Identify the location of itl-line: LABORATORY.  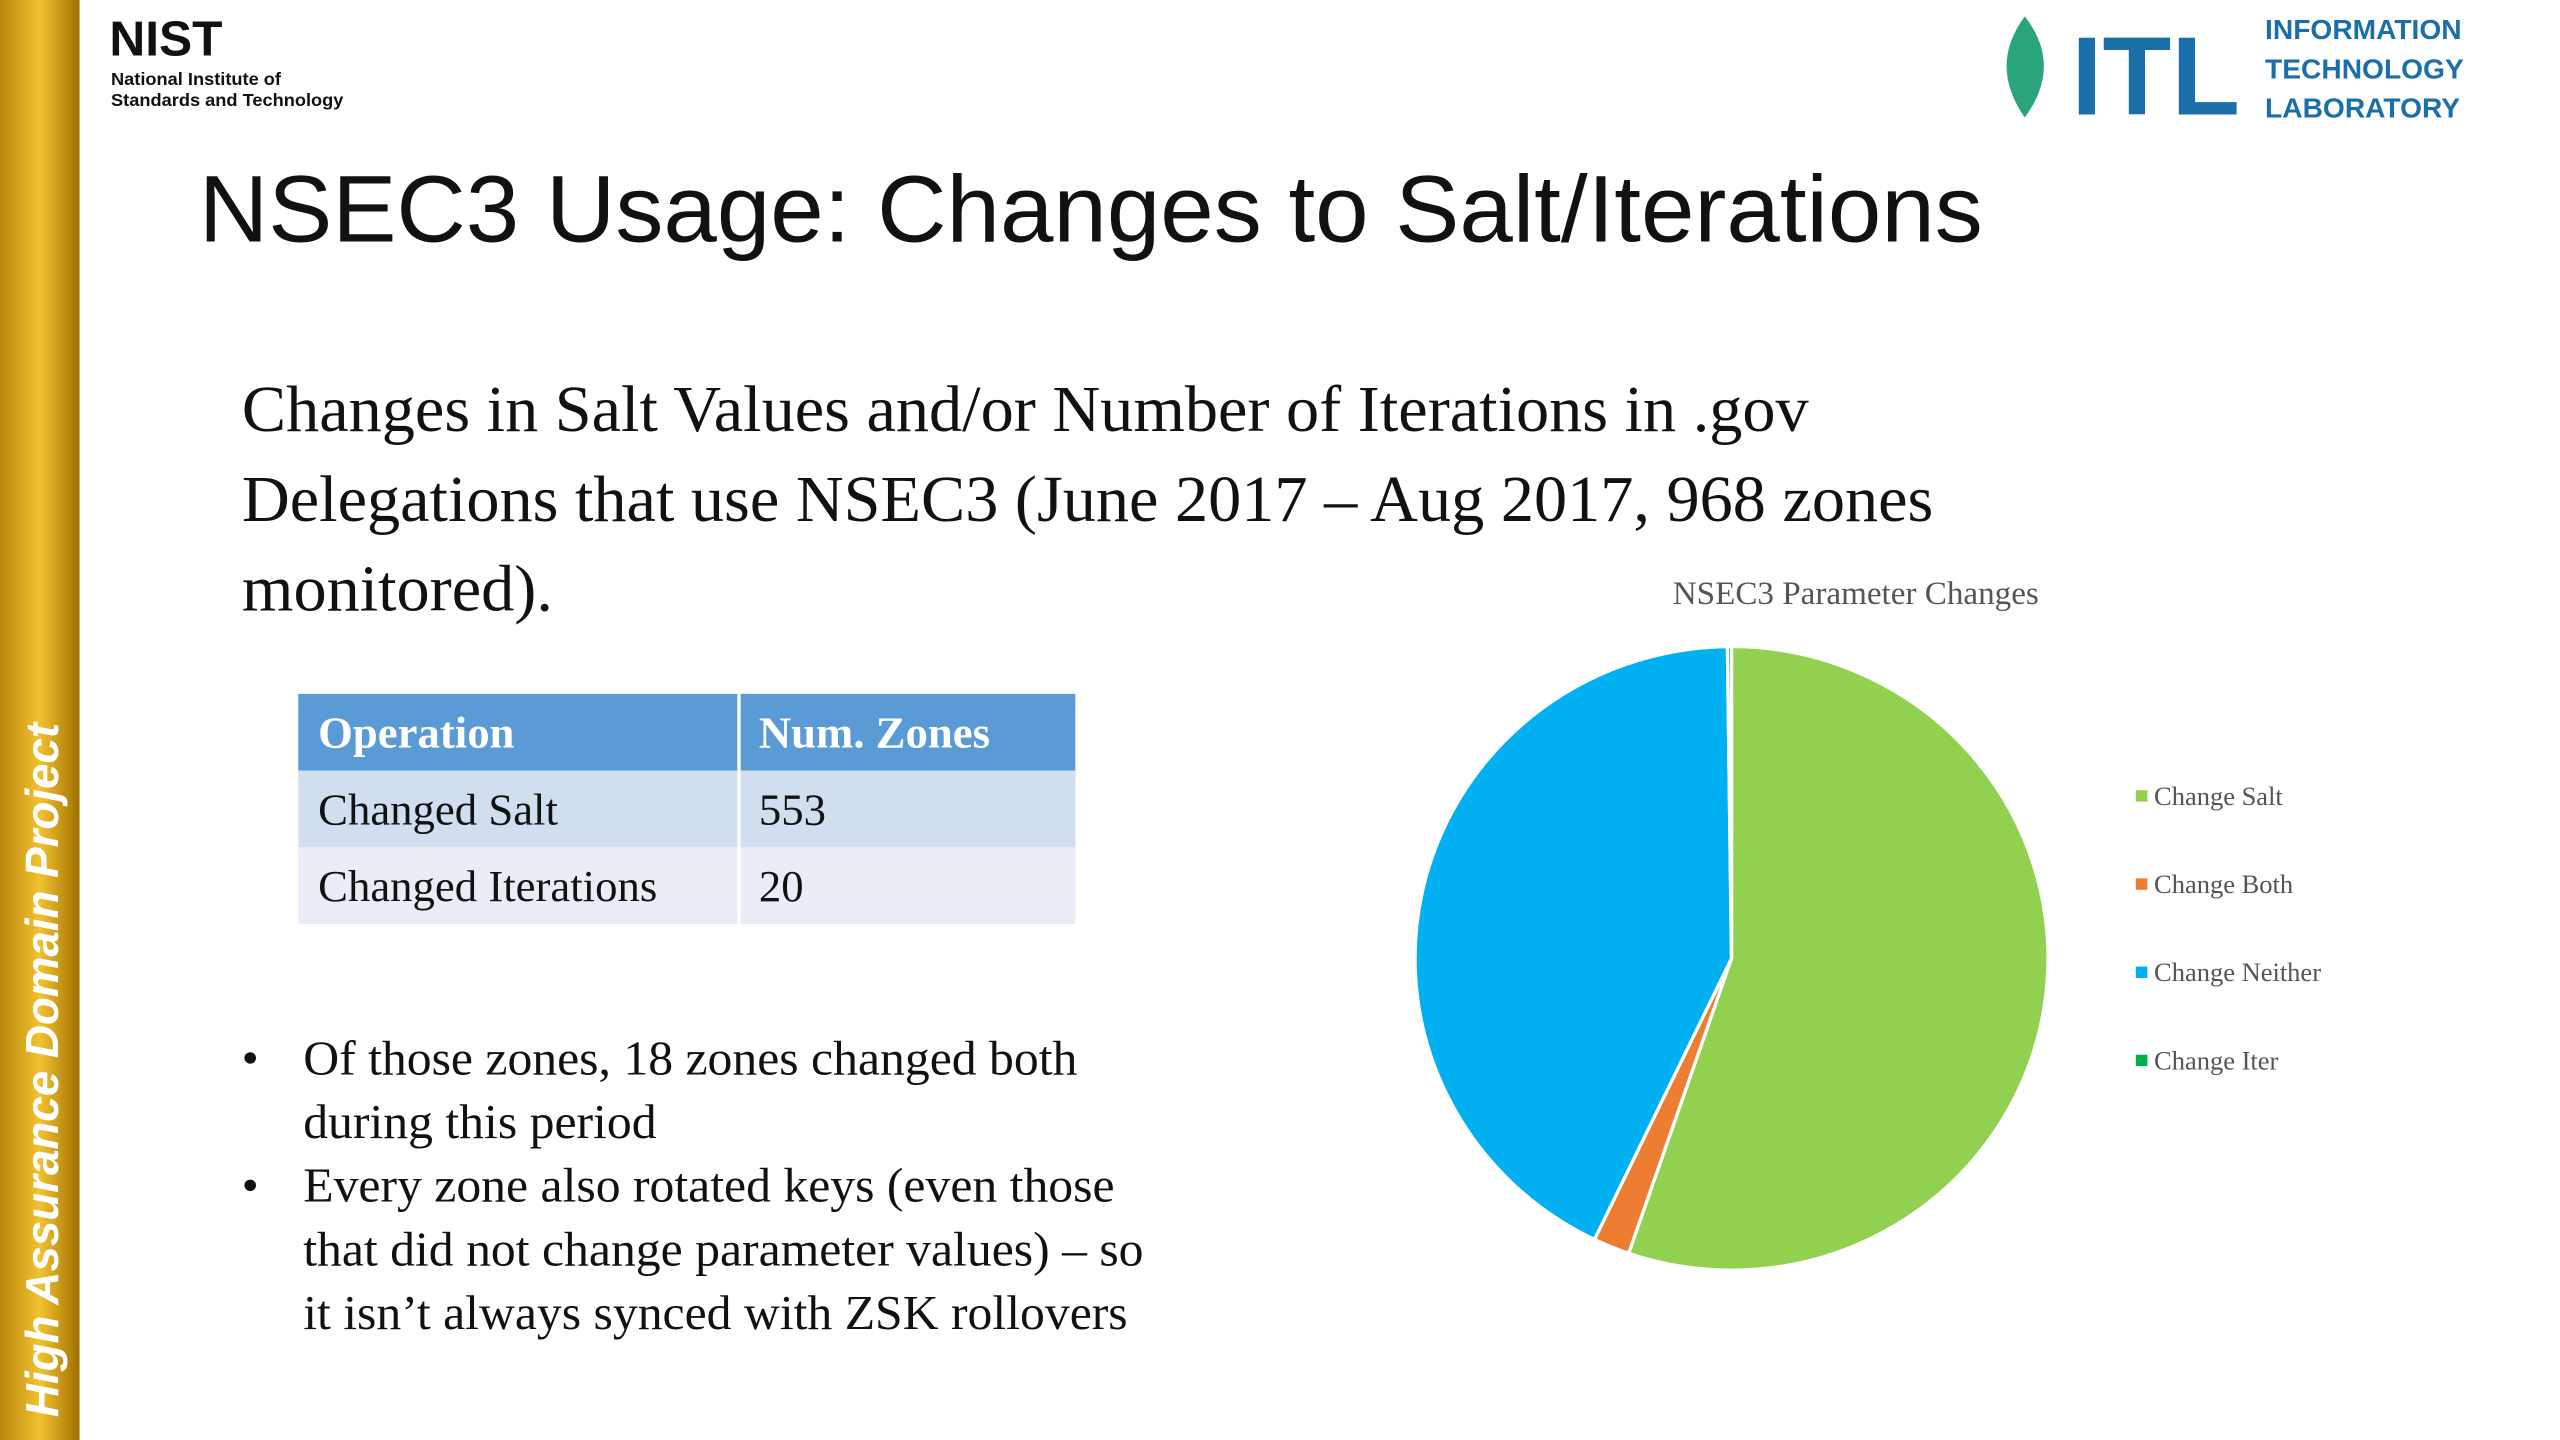
(2362, 108).